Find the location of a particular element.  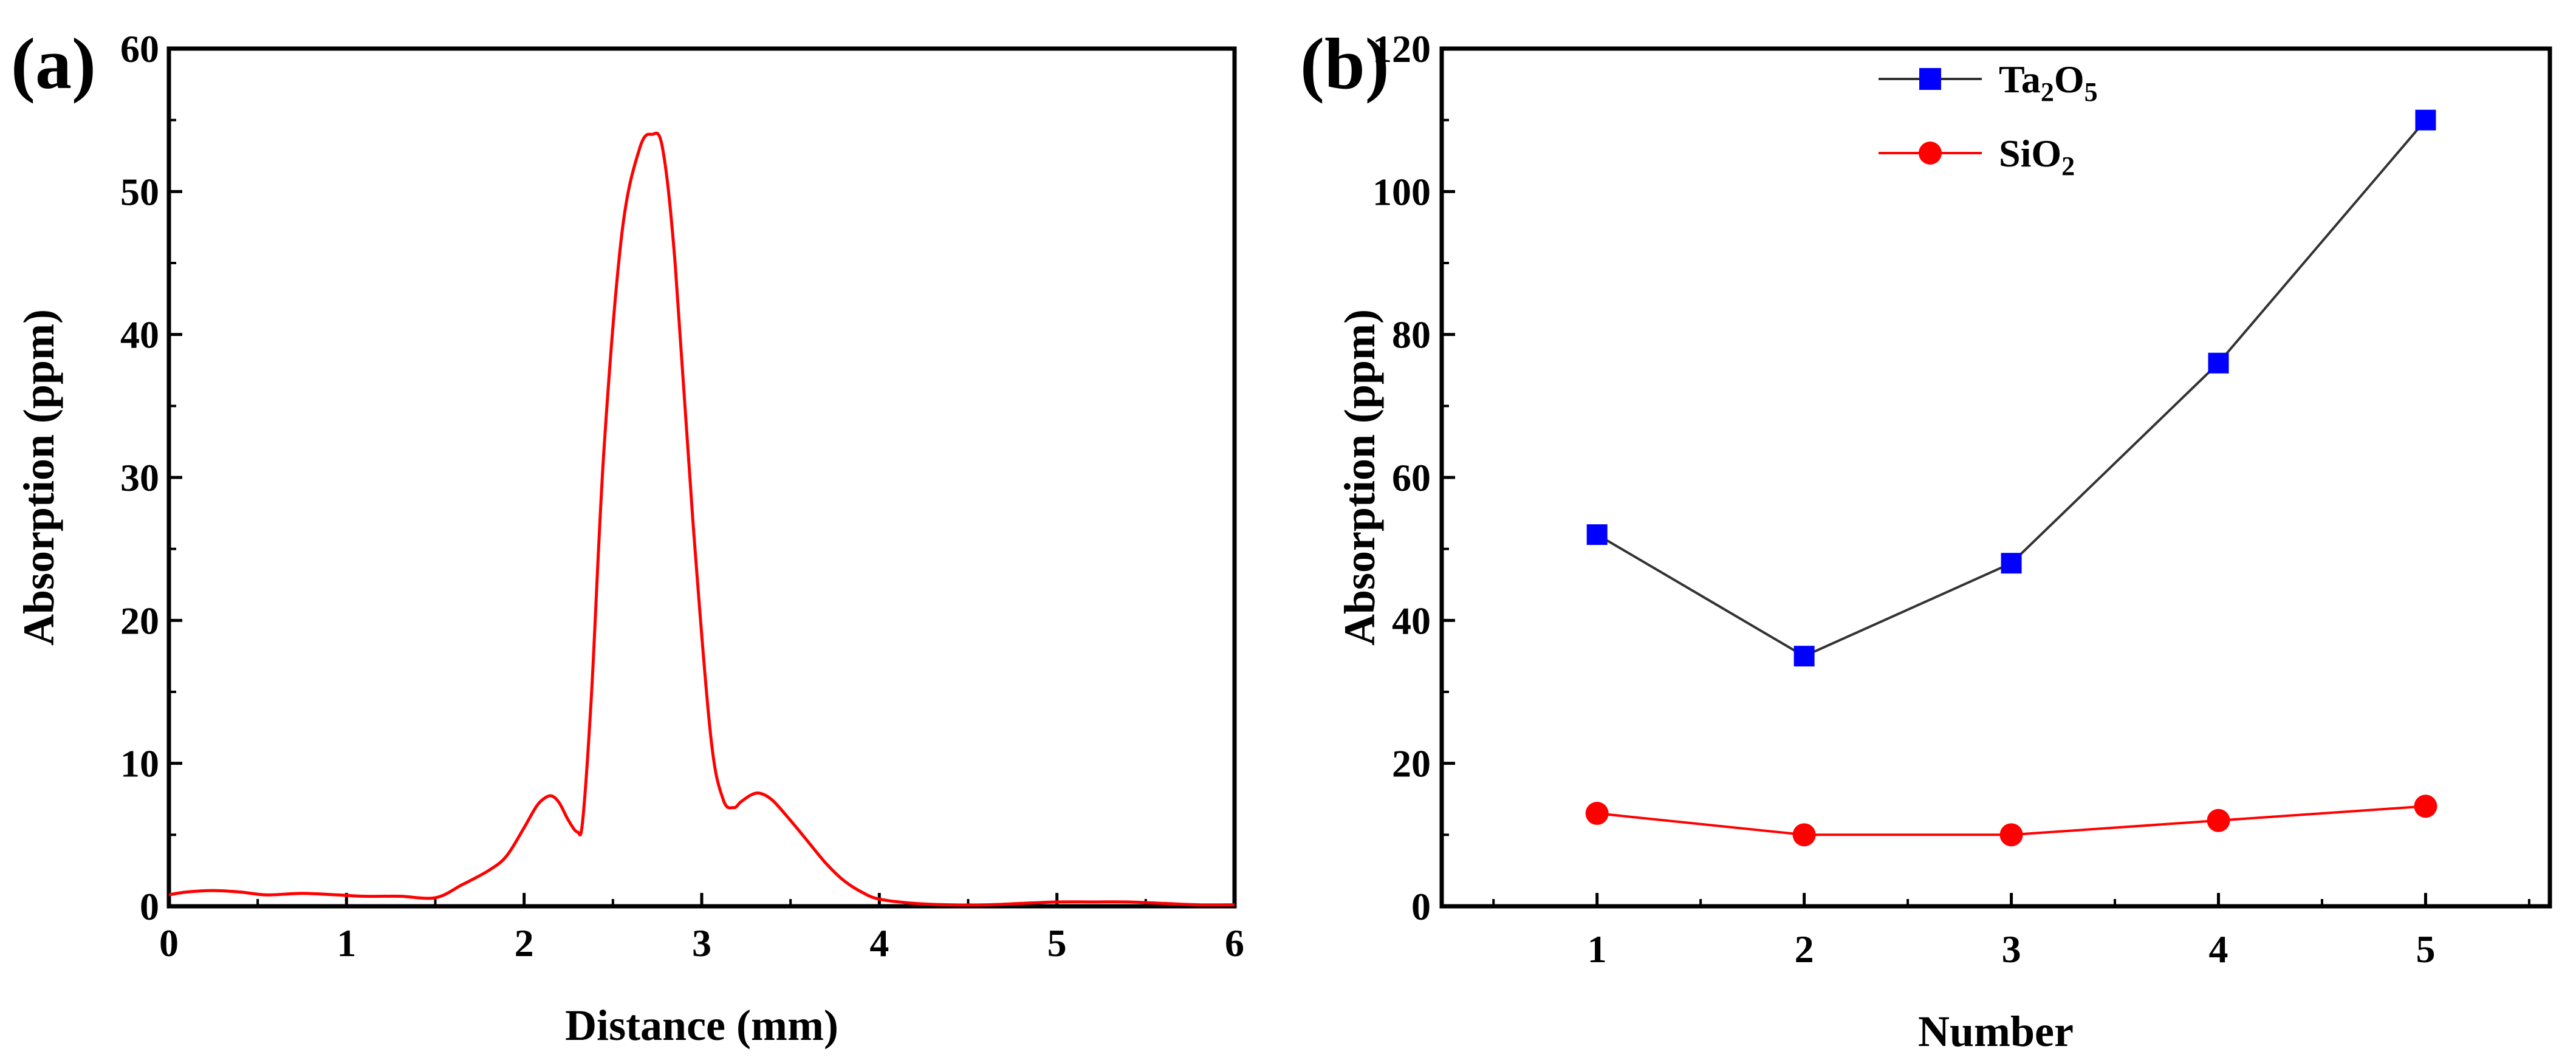

panel-a-y-tick-label: 10 is located at coordinates (139, 763).